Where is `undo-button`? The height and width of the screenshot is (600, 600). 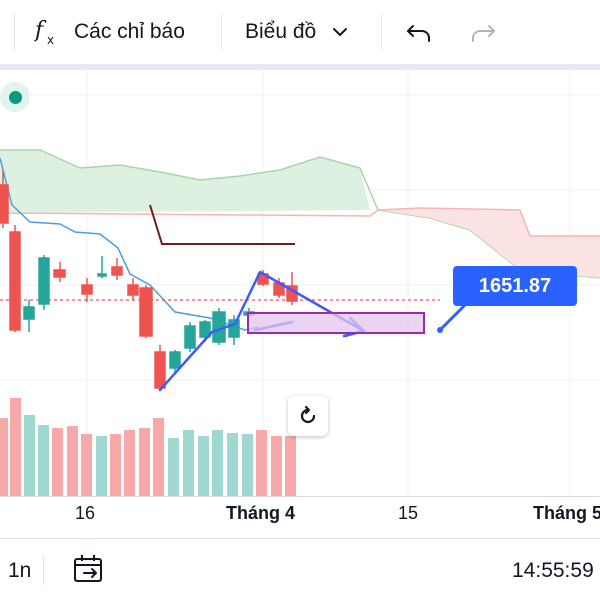
undo-button is located at coordinates (419, 32).